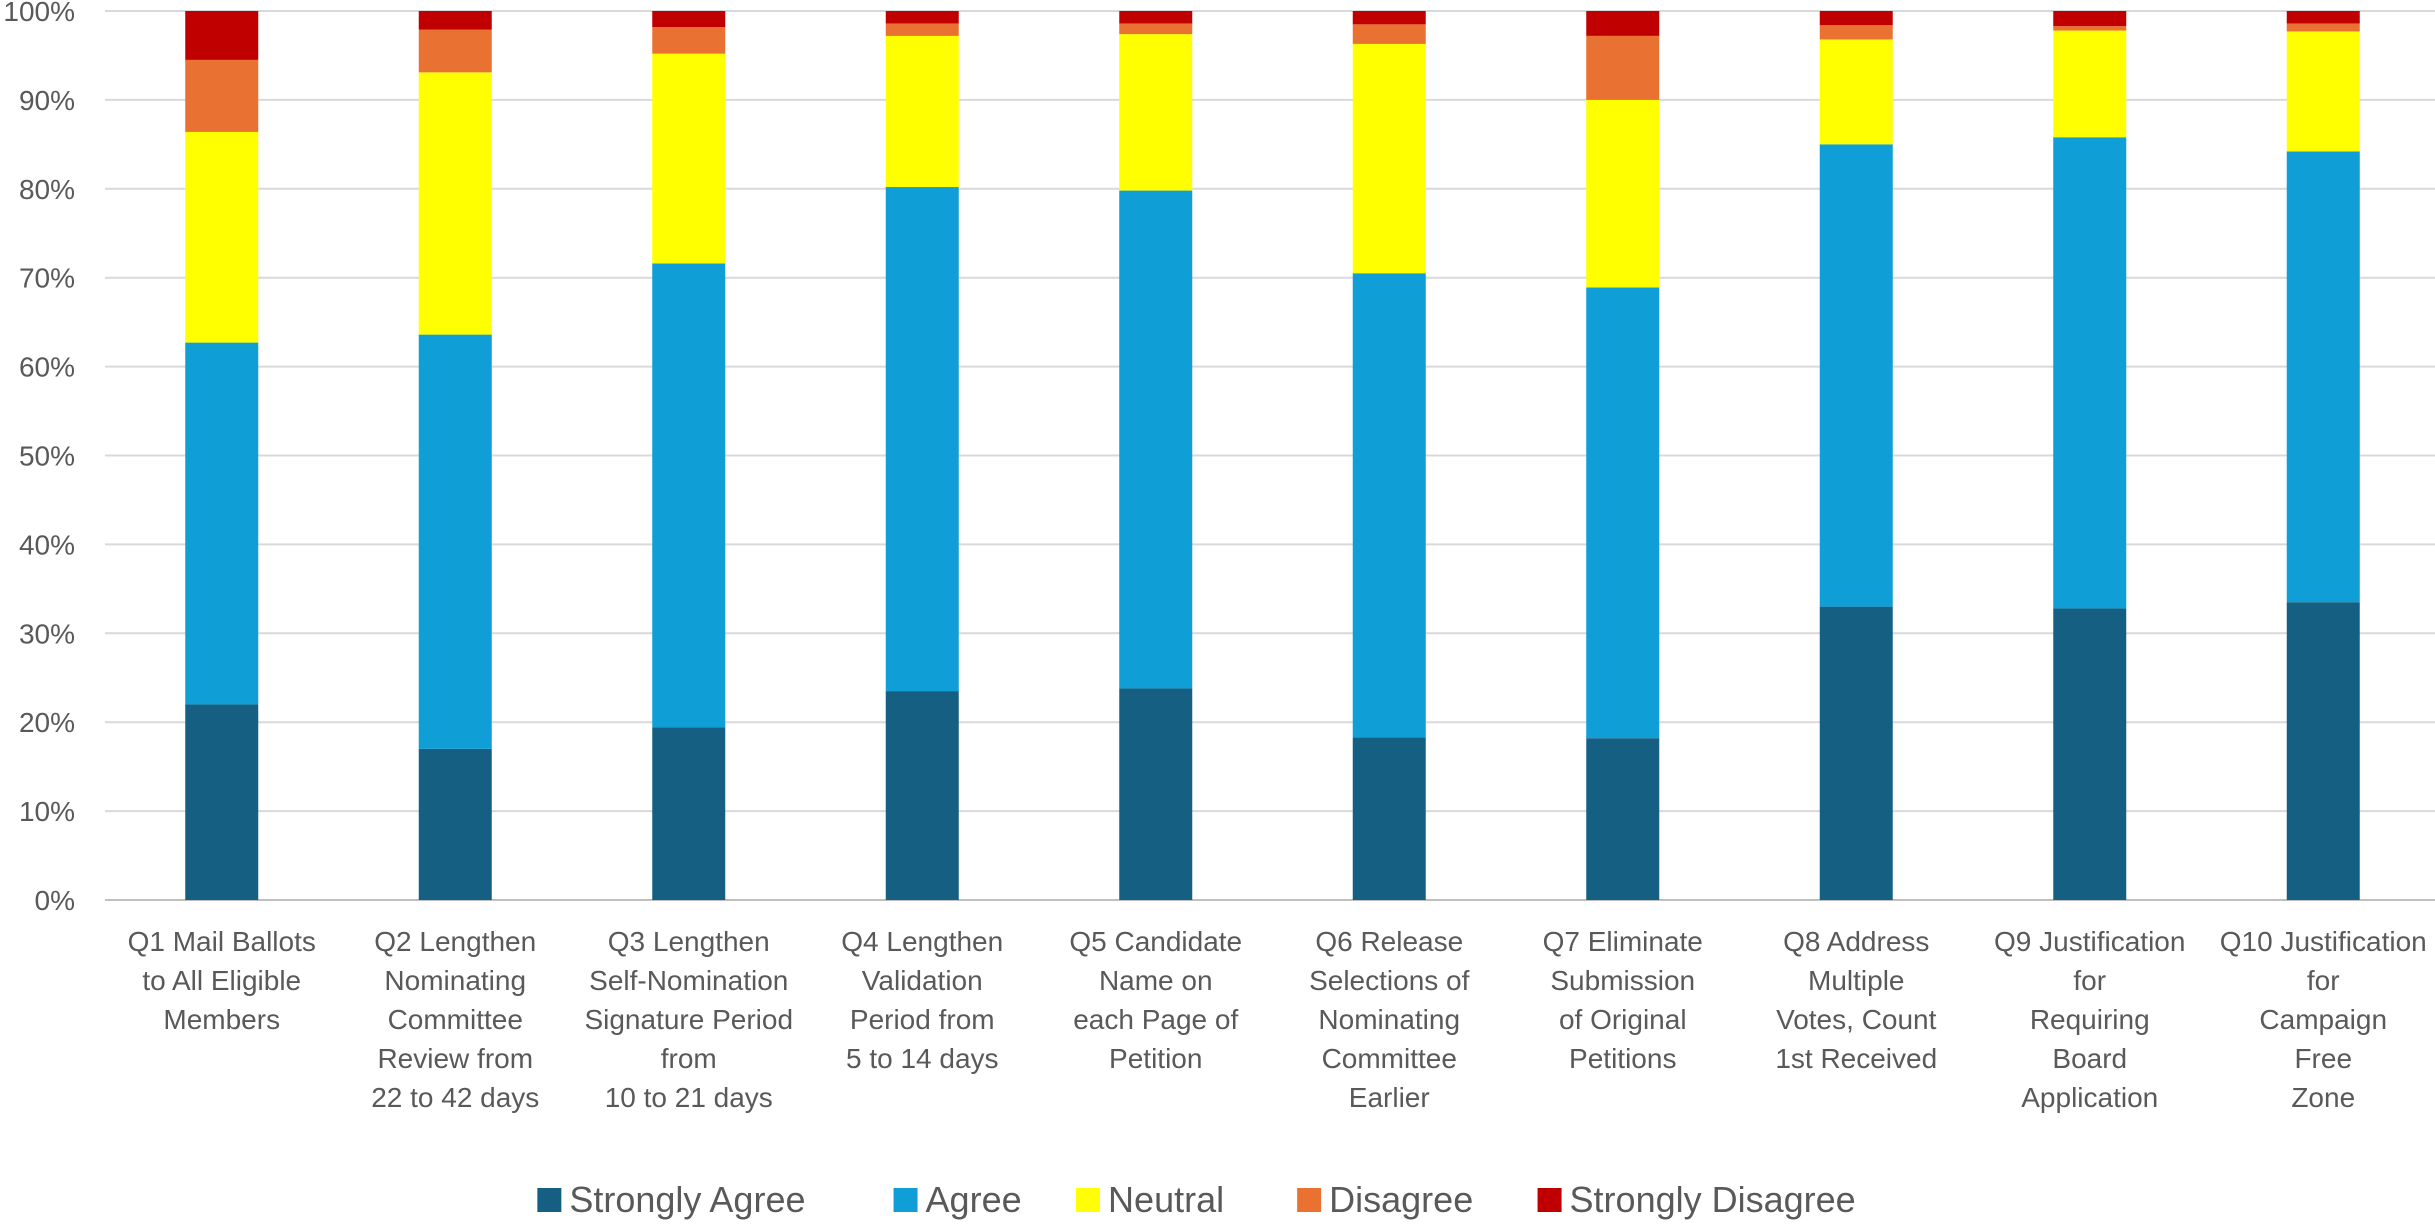 This screenshot has height=1232, width=2435. I want to click on category-label: Q4 Lengthen, so click(922, 941).